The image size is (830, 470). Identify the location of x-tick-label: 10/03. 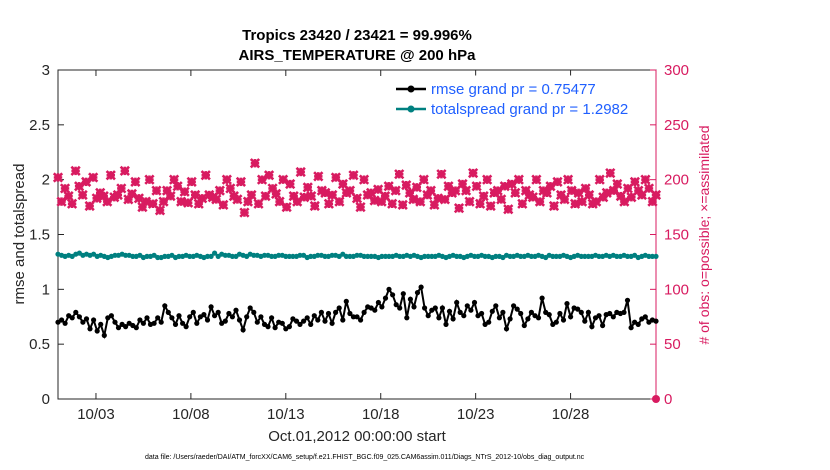
(96, 414).